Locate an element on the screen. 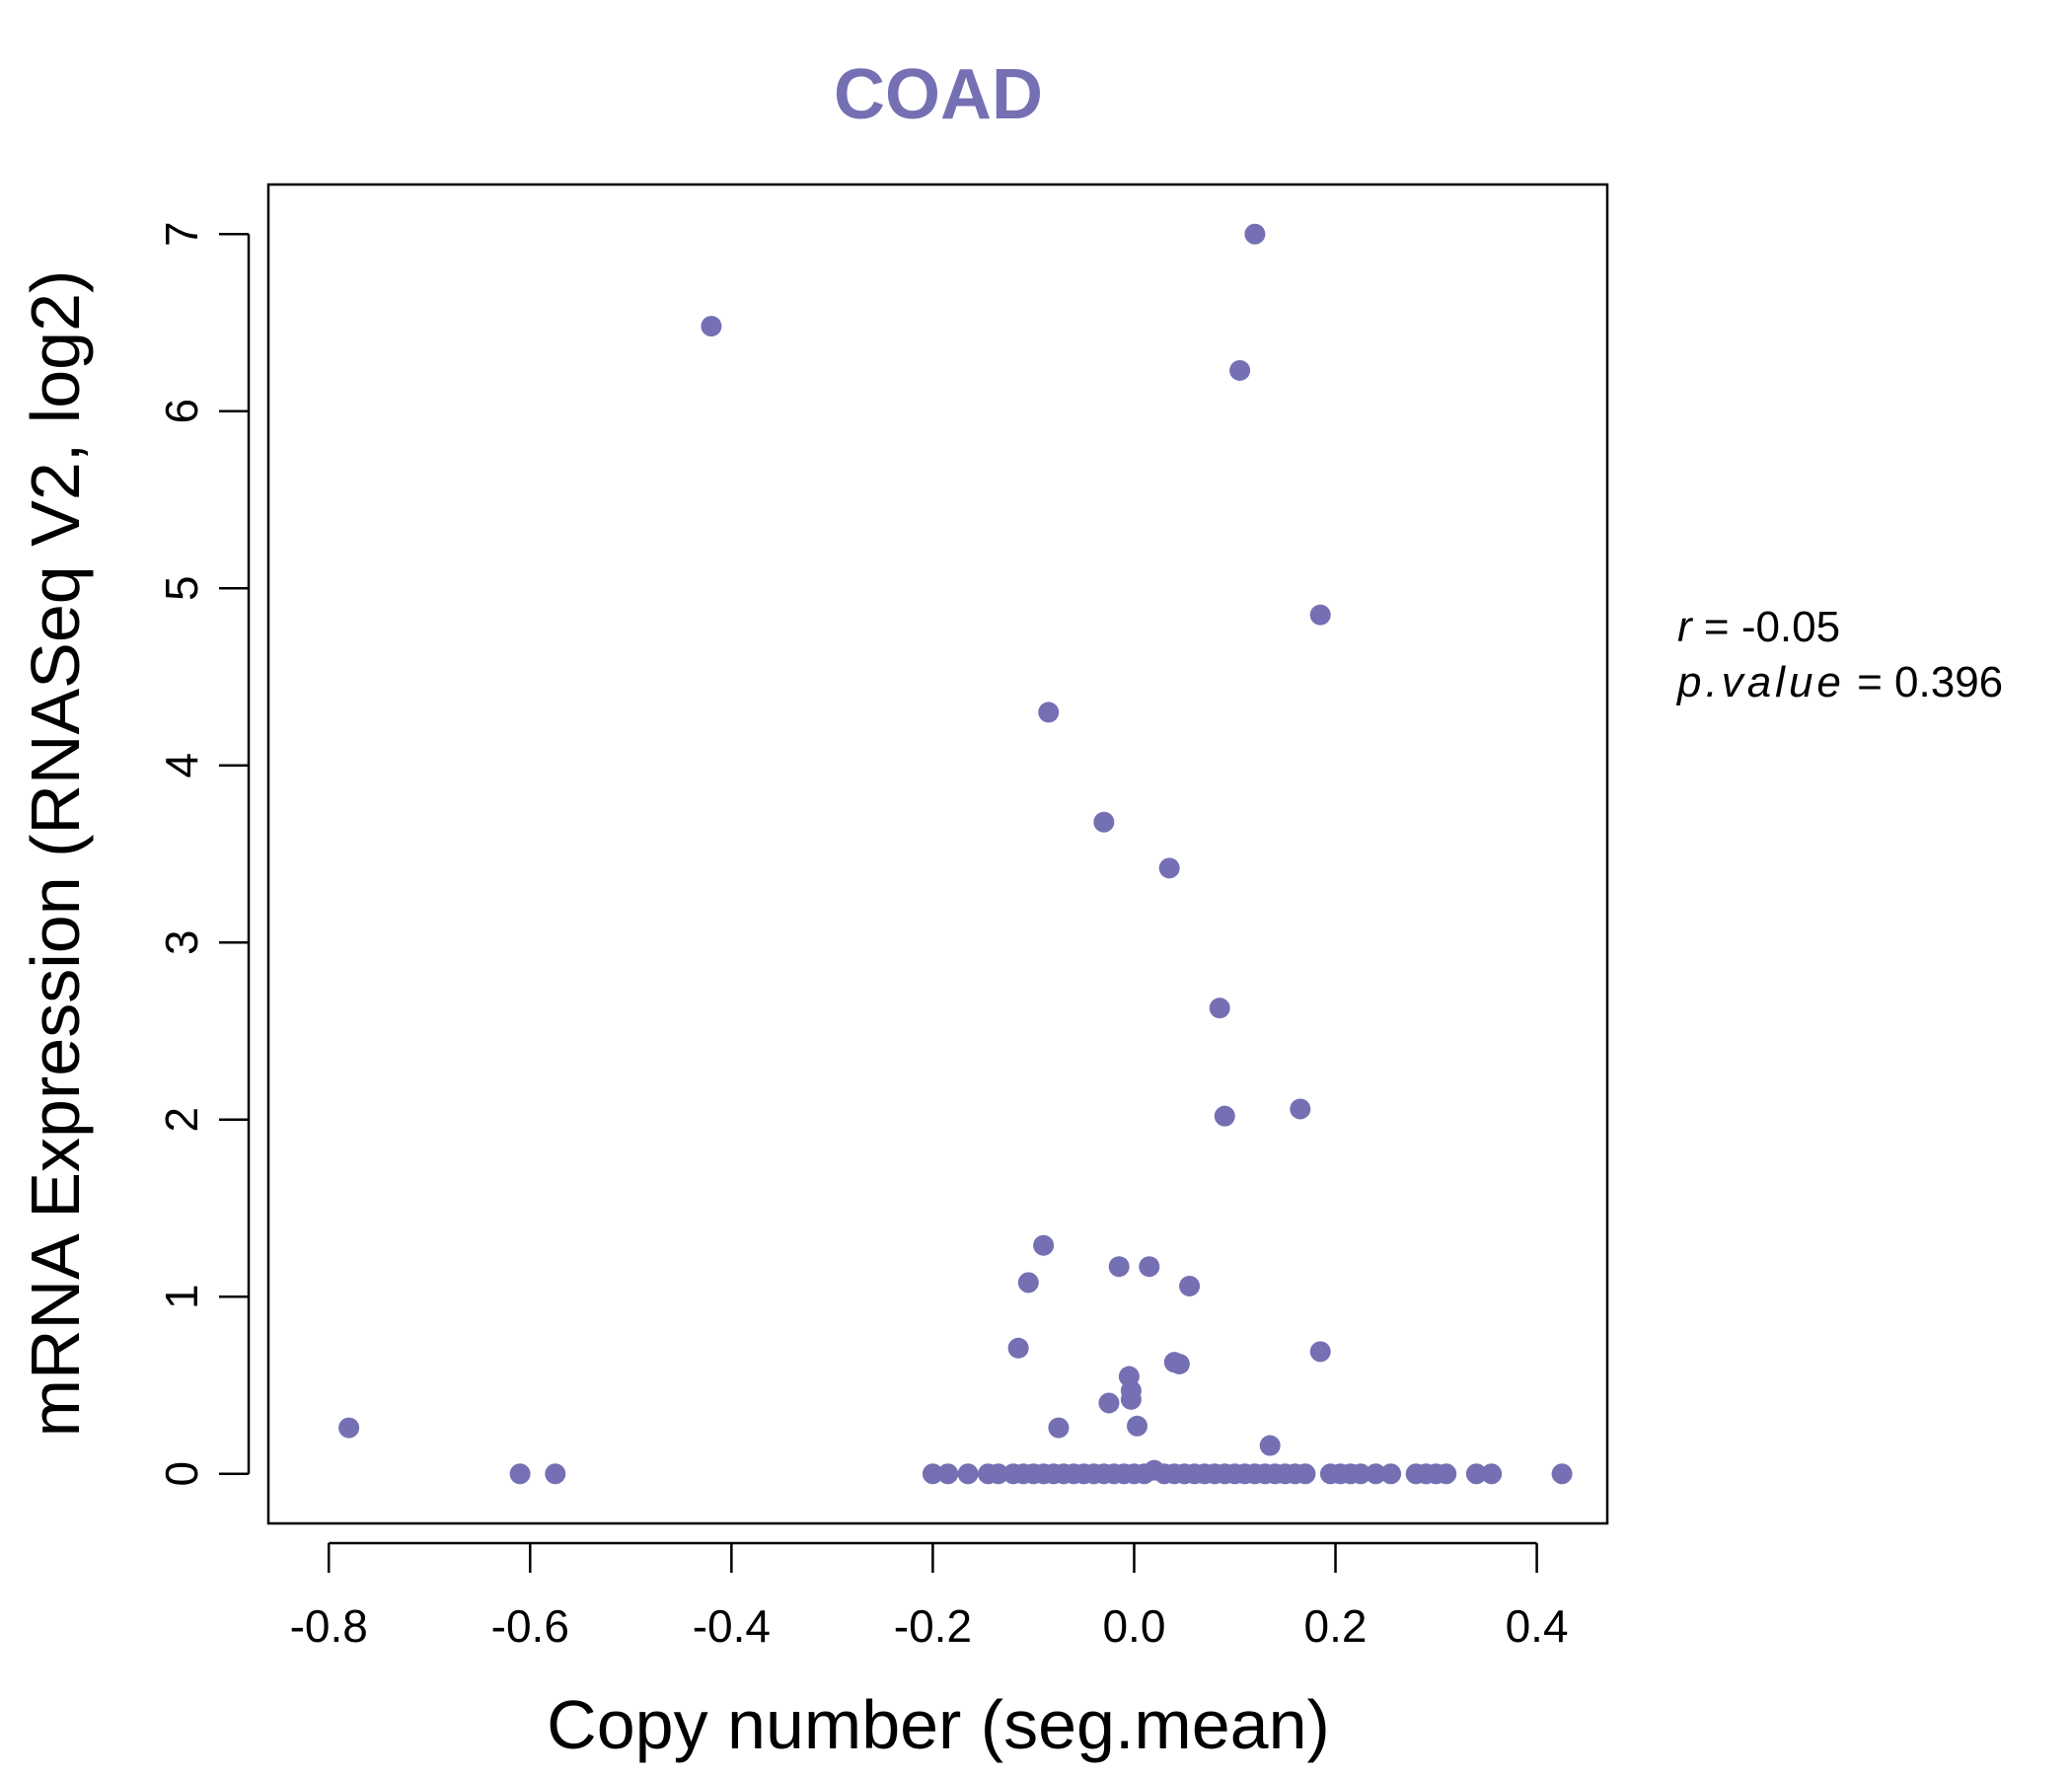 The height and width of the screenshot is (1776, 2072). y-axis-label: mRNA Expression (RNASeq V2, log2) is located at coordinates (56, 854).